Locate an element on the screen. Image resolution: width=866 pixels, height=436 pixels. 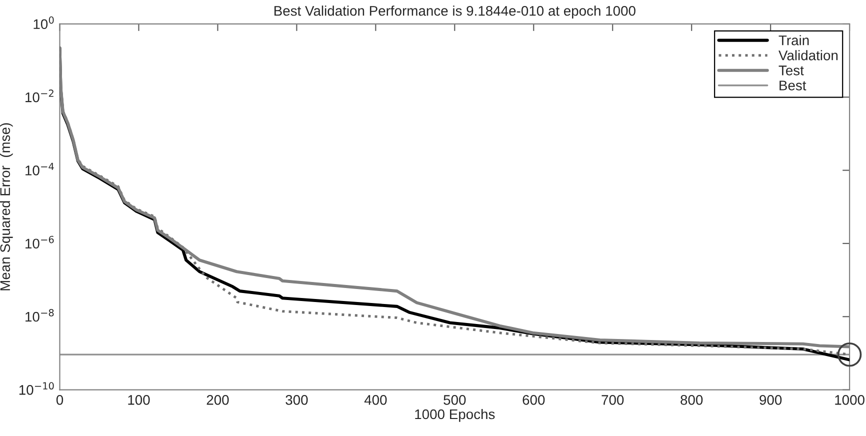
legend-label: Train is located at coordinates (793, 40).